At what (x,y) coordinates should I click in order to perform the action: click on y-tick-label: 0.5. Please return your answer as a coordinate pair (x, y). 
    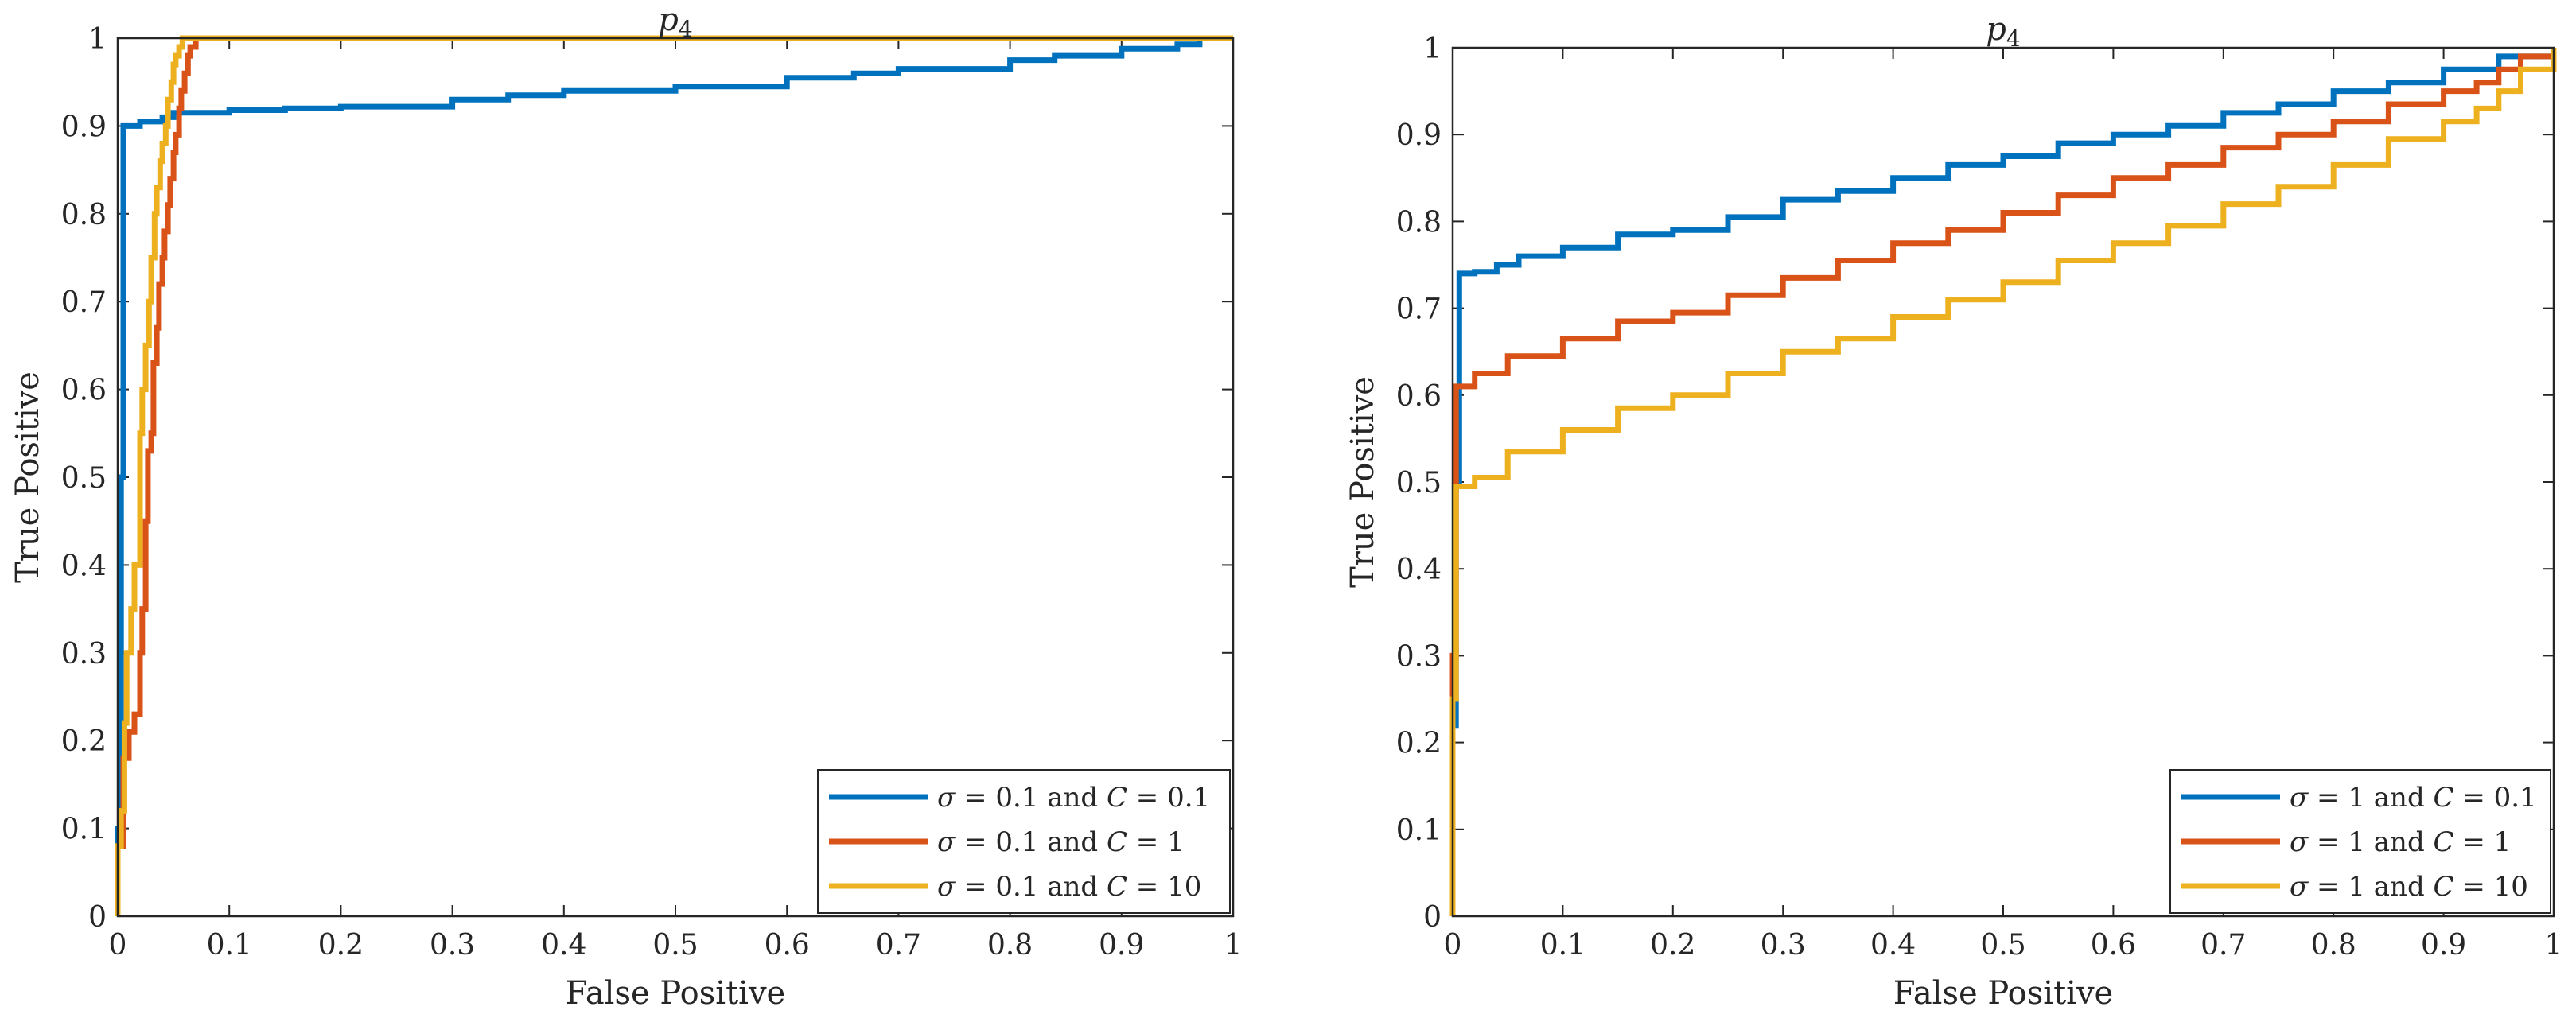
    Looking at the image, I should click on (1419, 483).